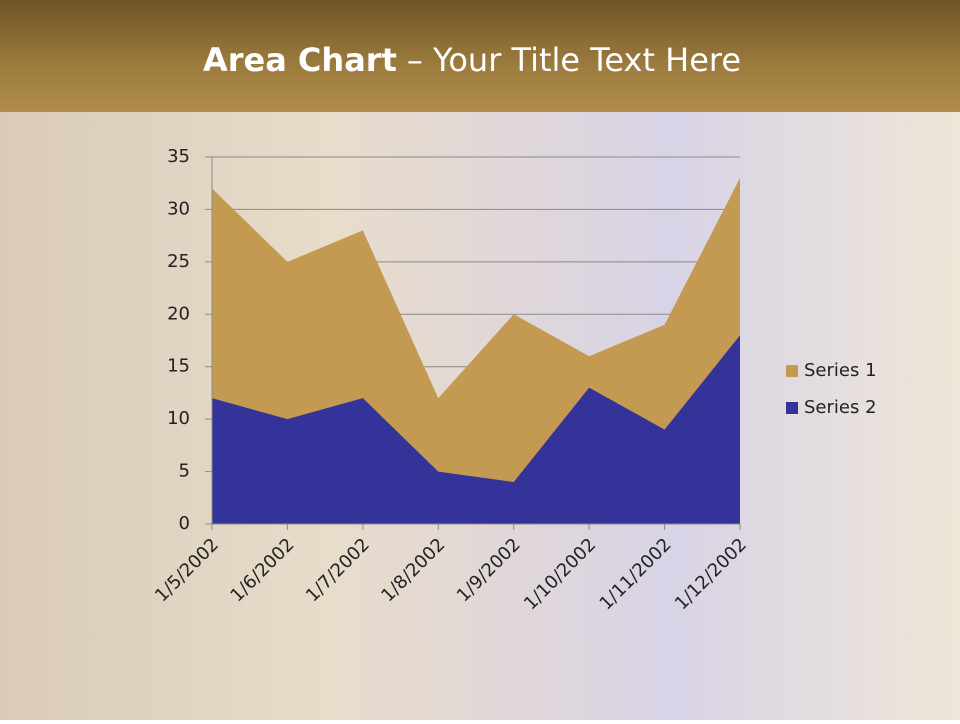 Image resolution: width=960 pixels, height=724 pixels. I want to click on legend-label: Series 2, so click(840, 407).